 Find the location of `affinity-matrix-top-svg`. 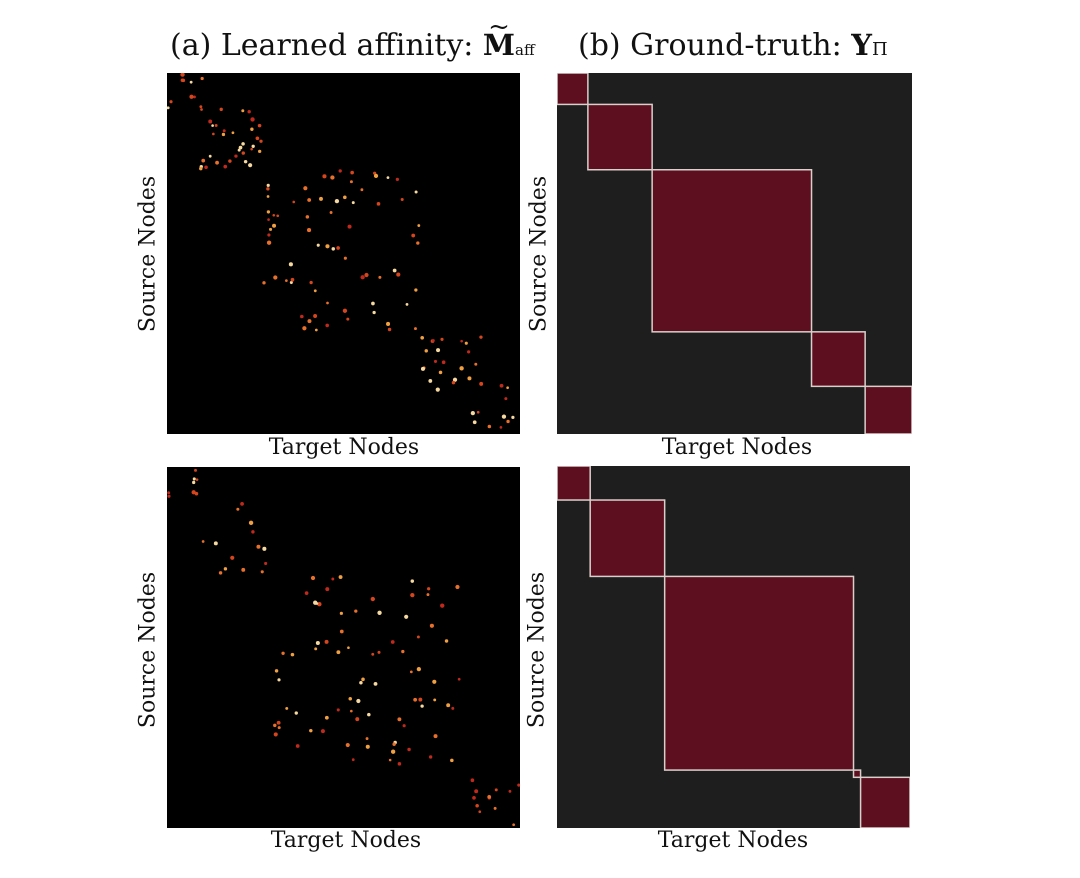

affinity-matrix-top-svg is located at coordinates (343, 253).